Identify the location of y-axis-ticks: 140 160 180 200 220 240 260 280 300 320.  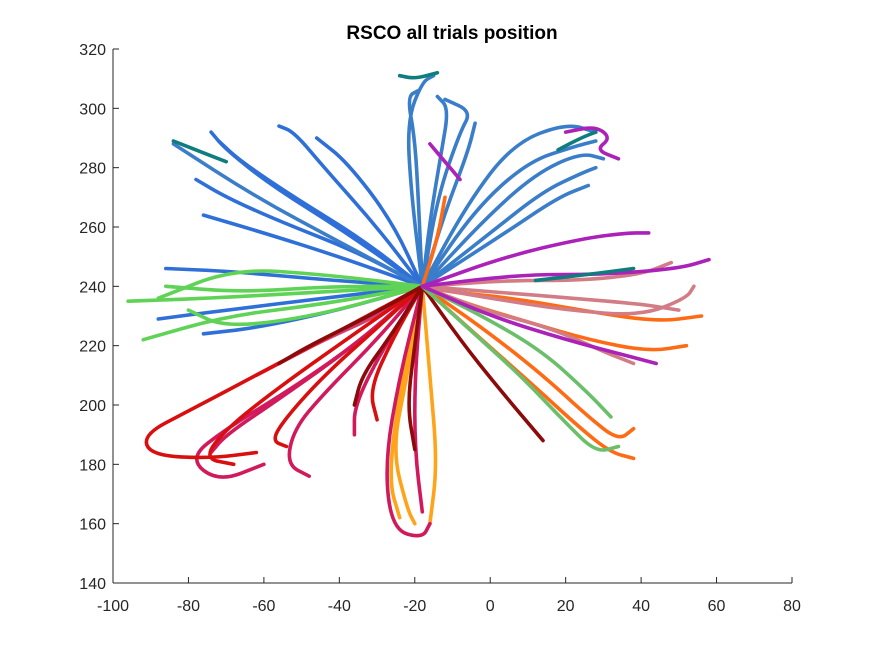
(99, 317).